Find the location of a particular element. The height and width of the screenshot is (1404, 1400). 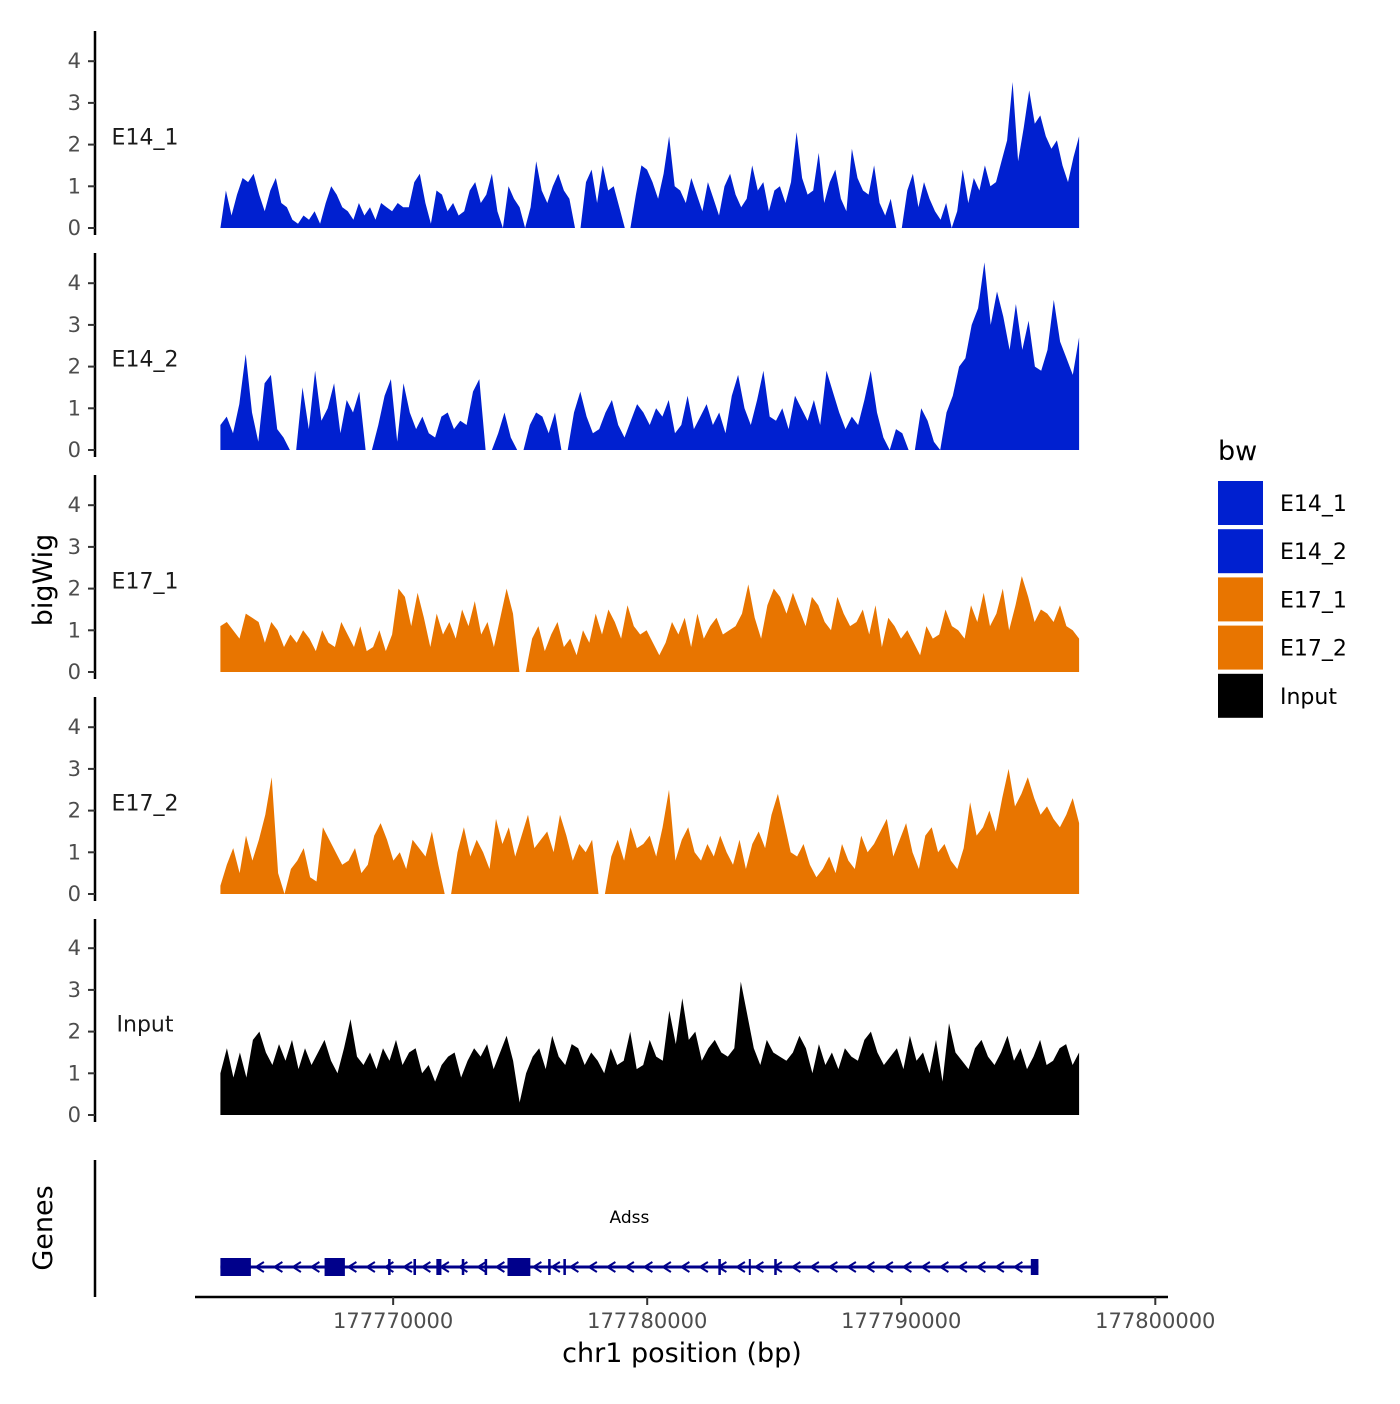

gene-label: Adss is located at coordinates (629, 1218).